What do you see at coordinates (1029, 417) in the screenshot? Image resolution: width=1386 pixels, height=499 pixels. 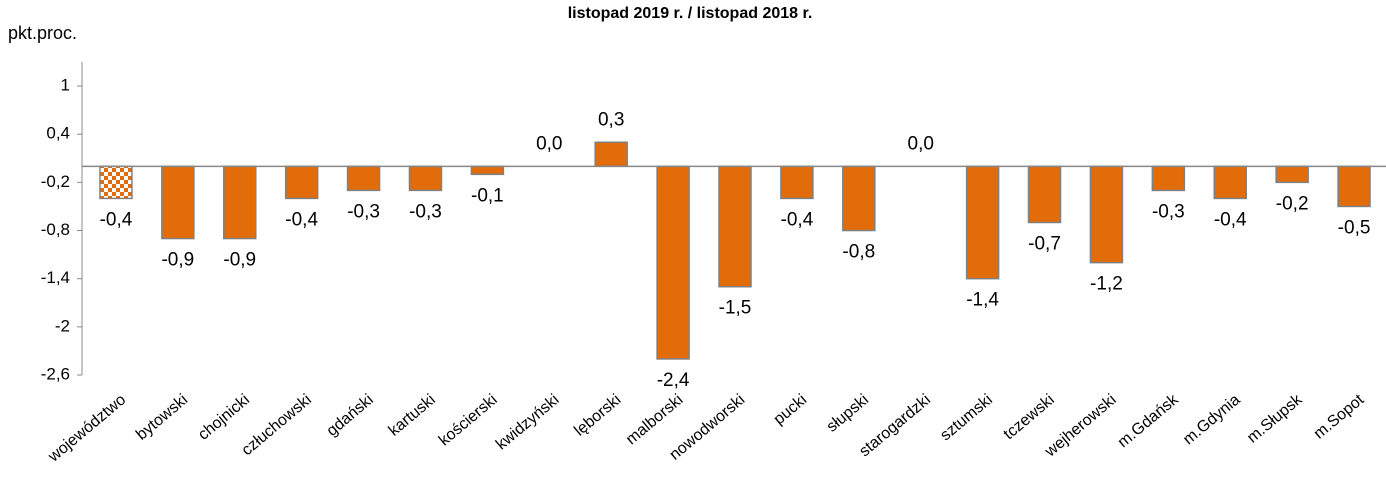 I see `x-tick-label: tczewski` at bounding box center [1029, 417].